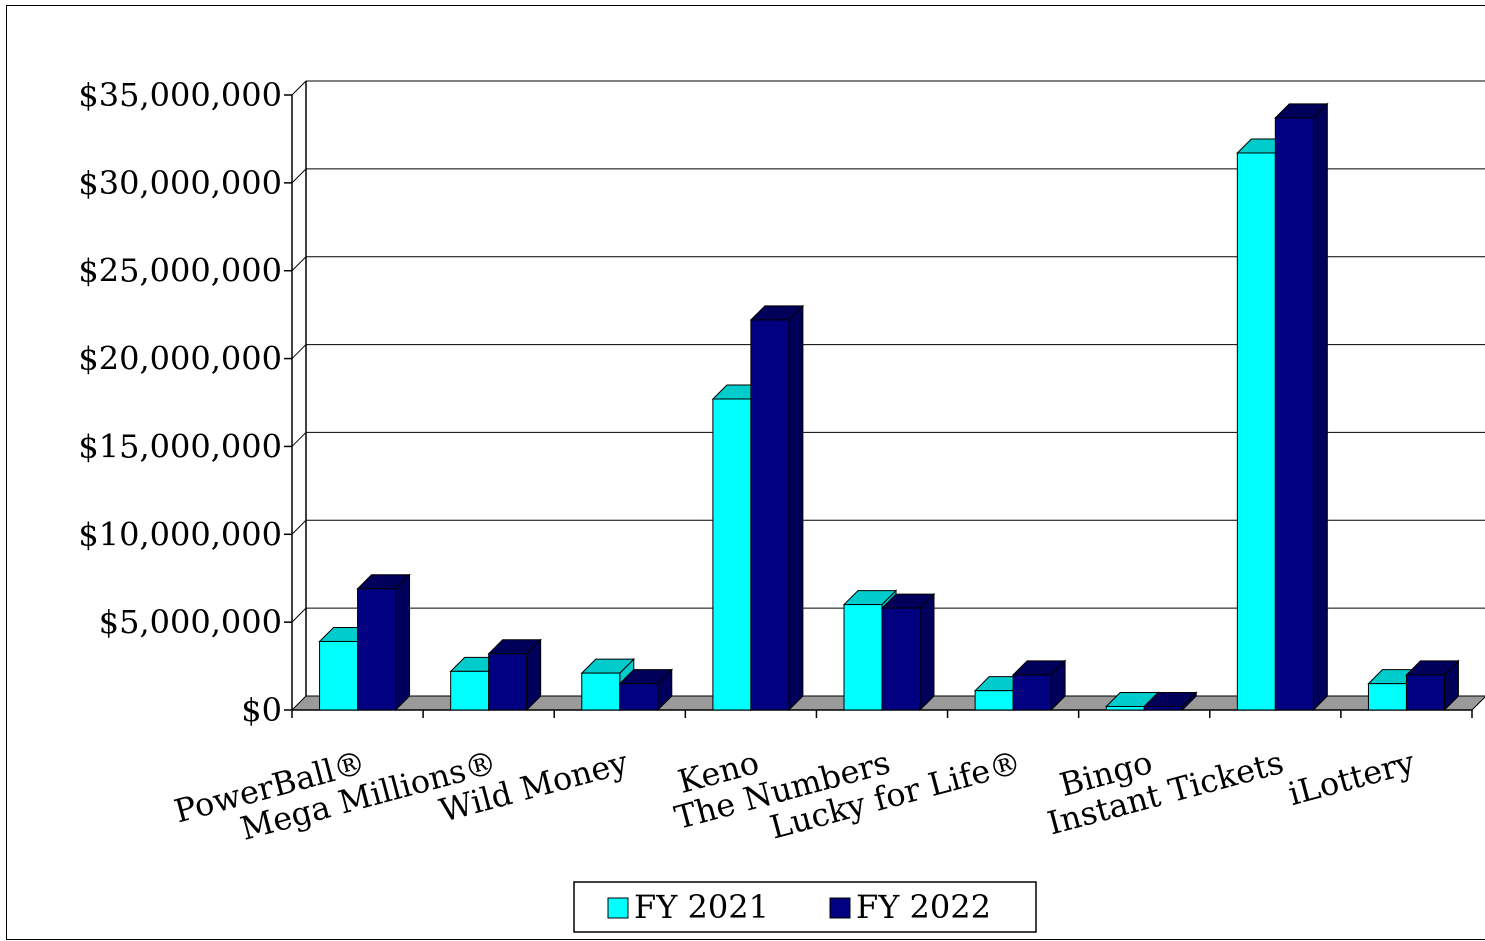  What do you see at coordinates (261, 710) in the screenshot?
I see `y-tick-label: $0` at bounding box center [261, 710].